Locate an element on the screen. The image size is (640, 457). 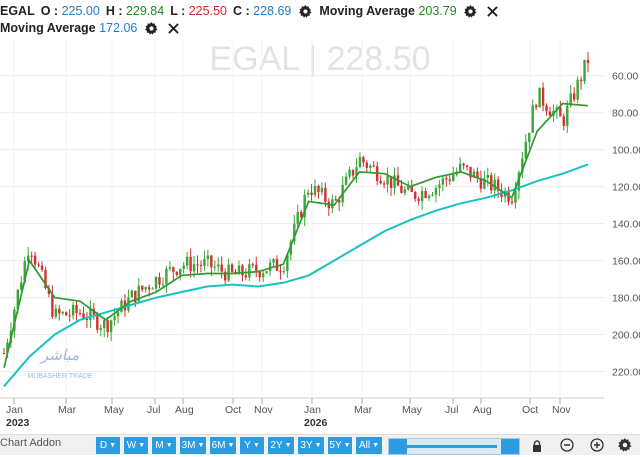
chart-addon-button: Chart Addon is located at coordinates (31, 443).